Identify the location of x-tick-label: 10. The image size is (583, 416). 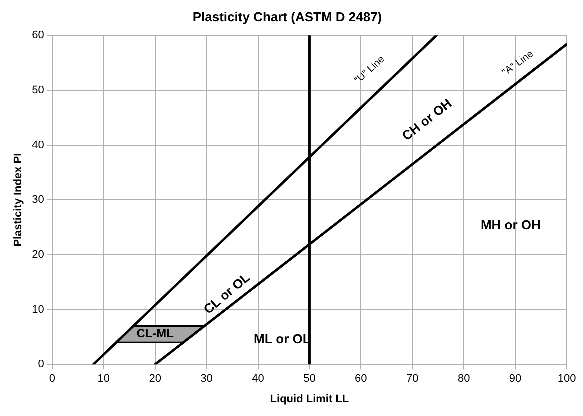
(104, 379).